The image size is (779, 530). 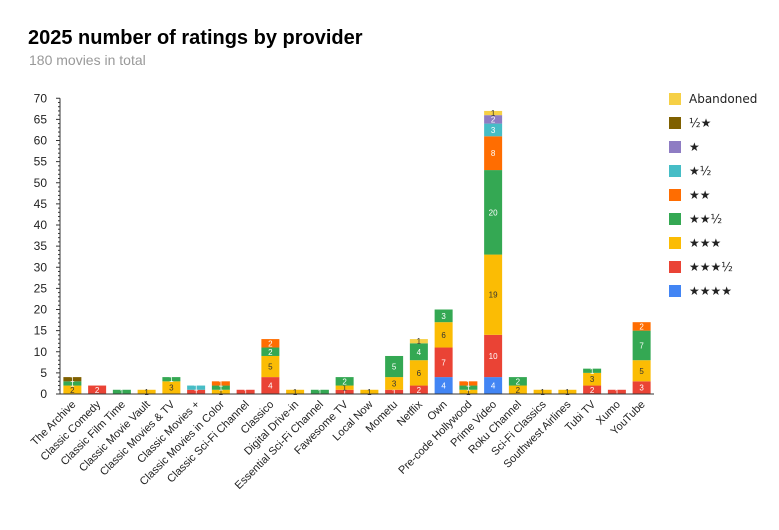 I want to click on y-tick-label: 60, so click(x=41, y=141).